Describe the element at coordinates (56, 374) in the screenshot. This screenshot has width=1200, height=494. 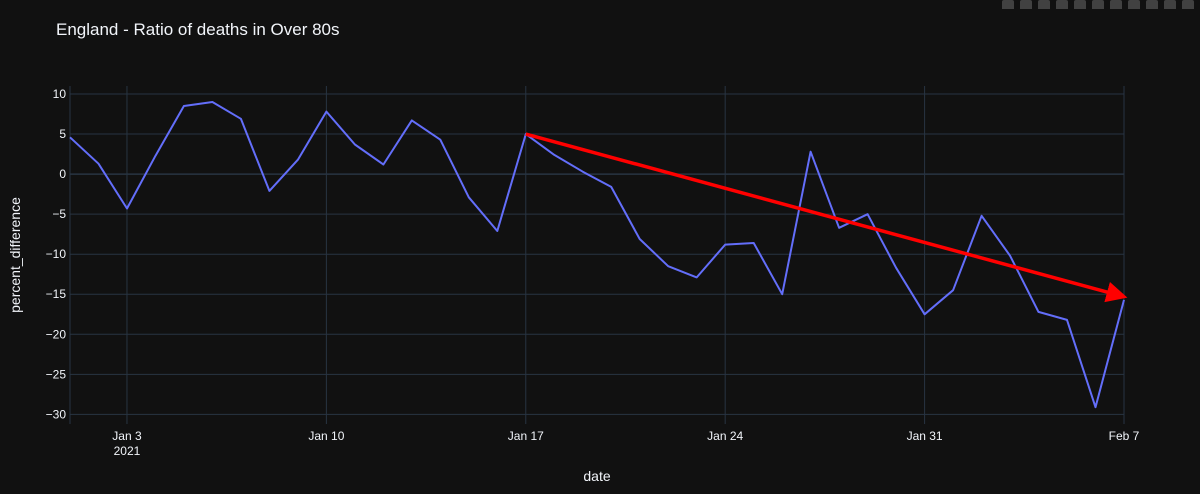
I see `y-tick-label: −25` at that location.